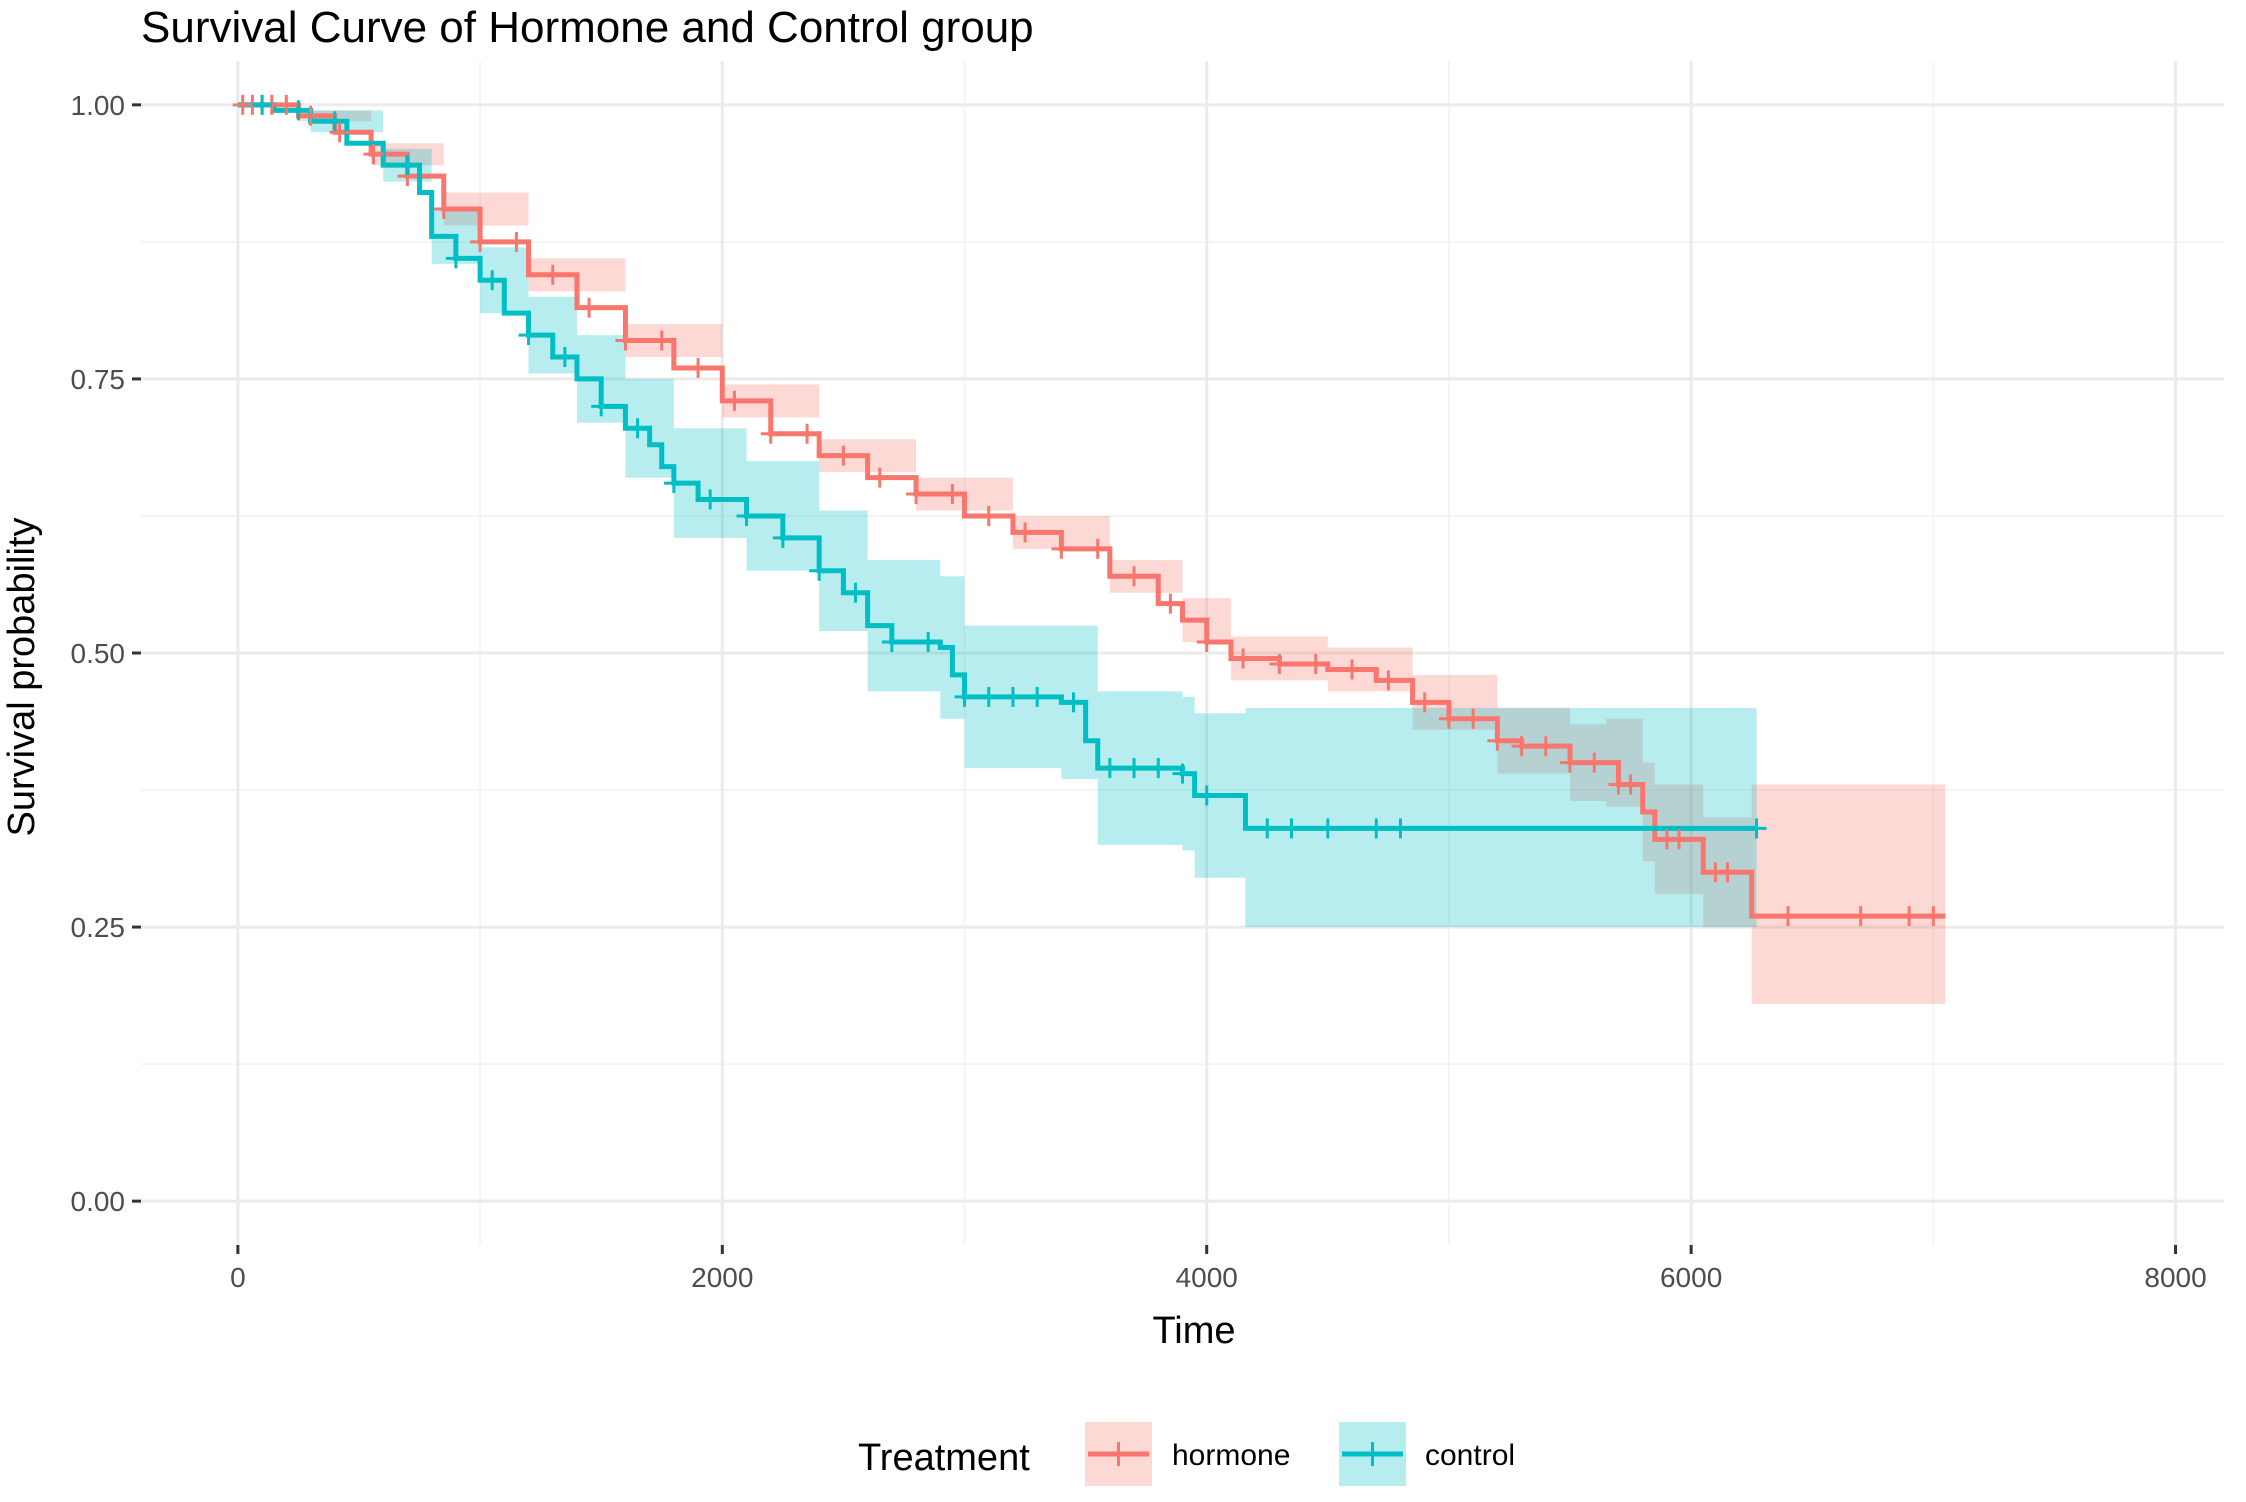 The image size is (2246, 1502). I want to click on legend-items: hormone control, so click(1300, 1454).